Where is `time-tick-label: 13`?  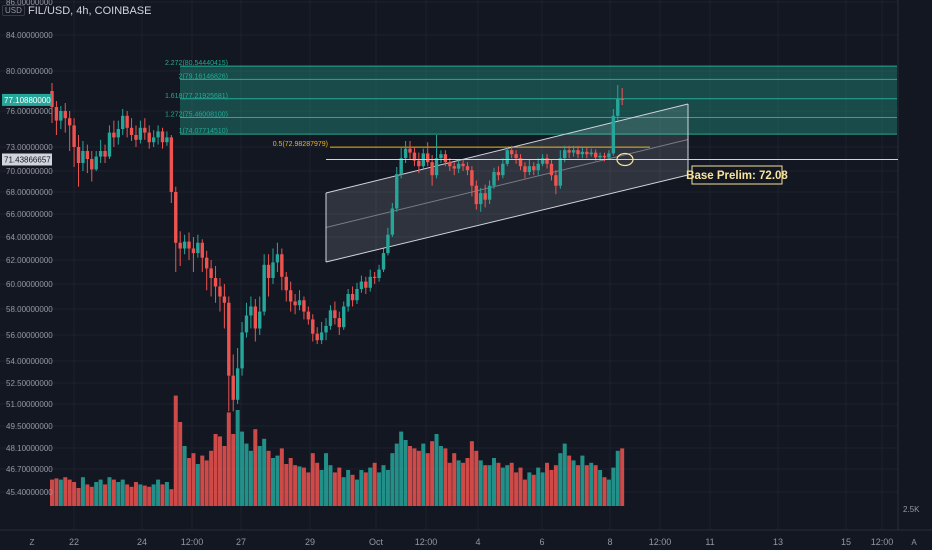
time-tick-label: 13 is located at coordinates (778, 542).